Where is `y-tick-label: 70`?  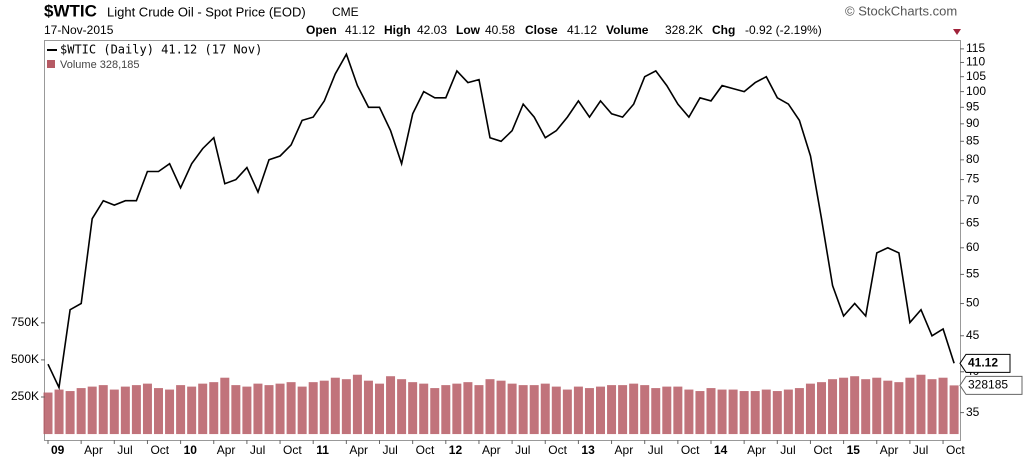 y-tick-label: 70 is located at coordinates (973, 200).